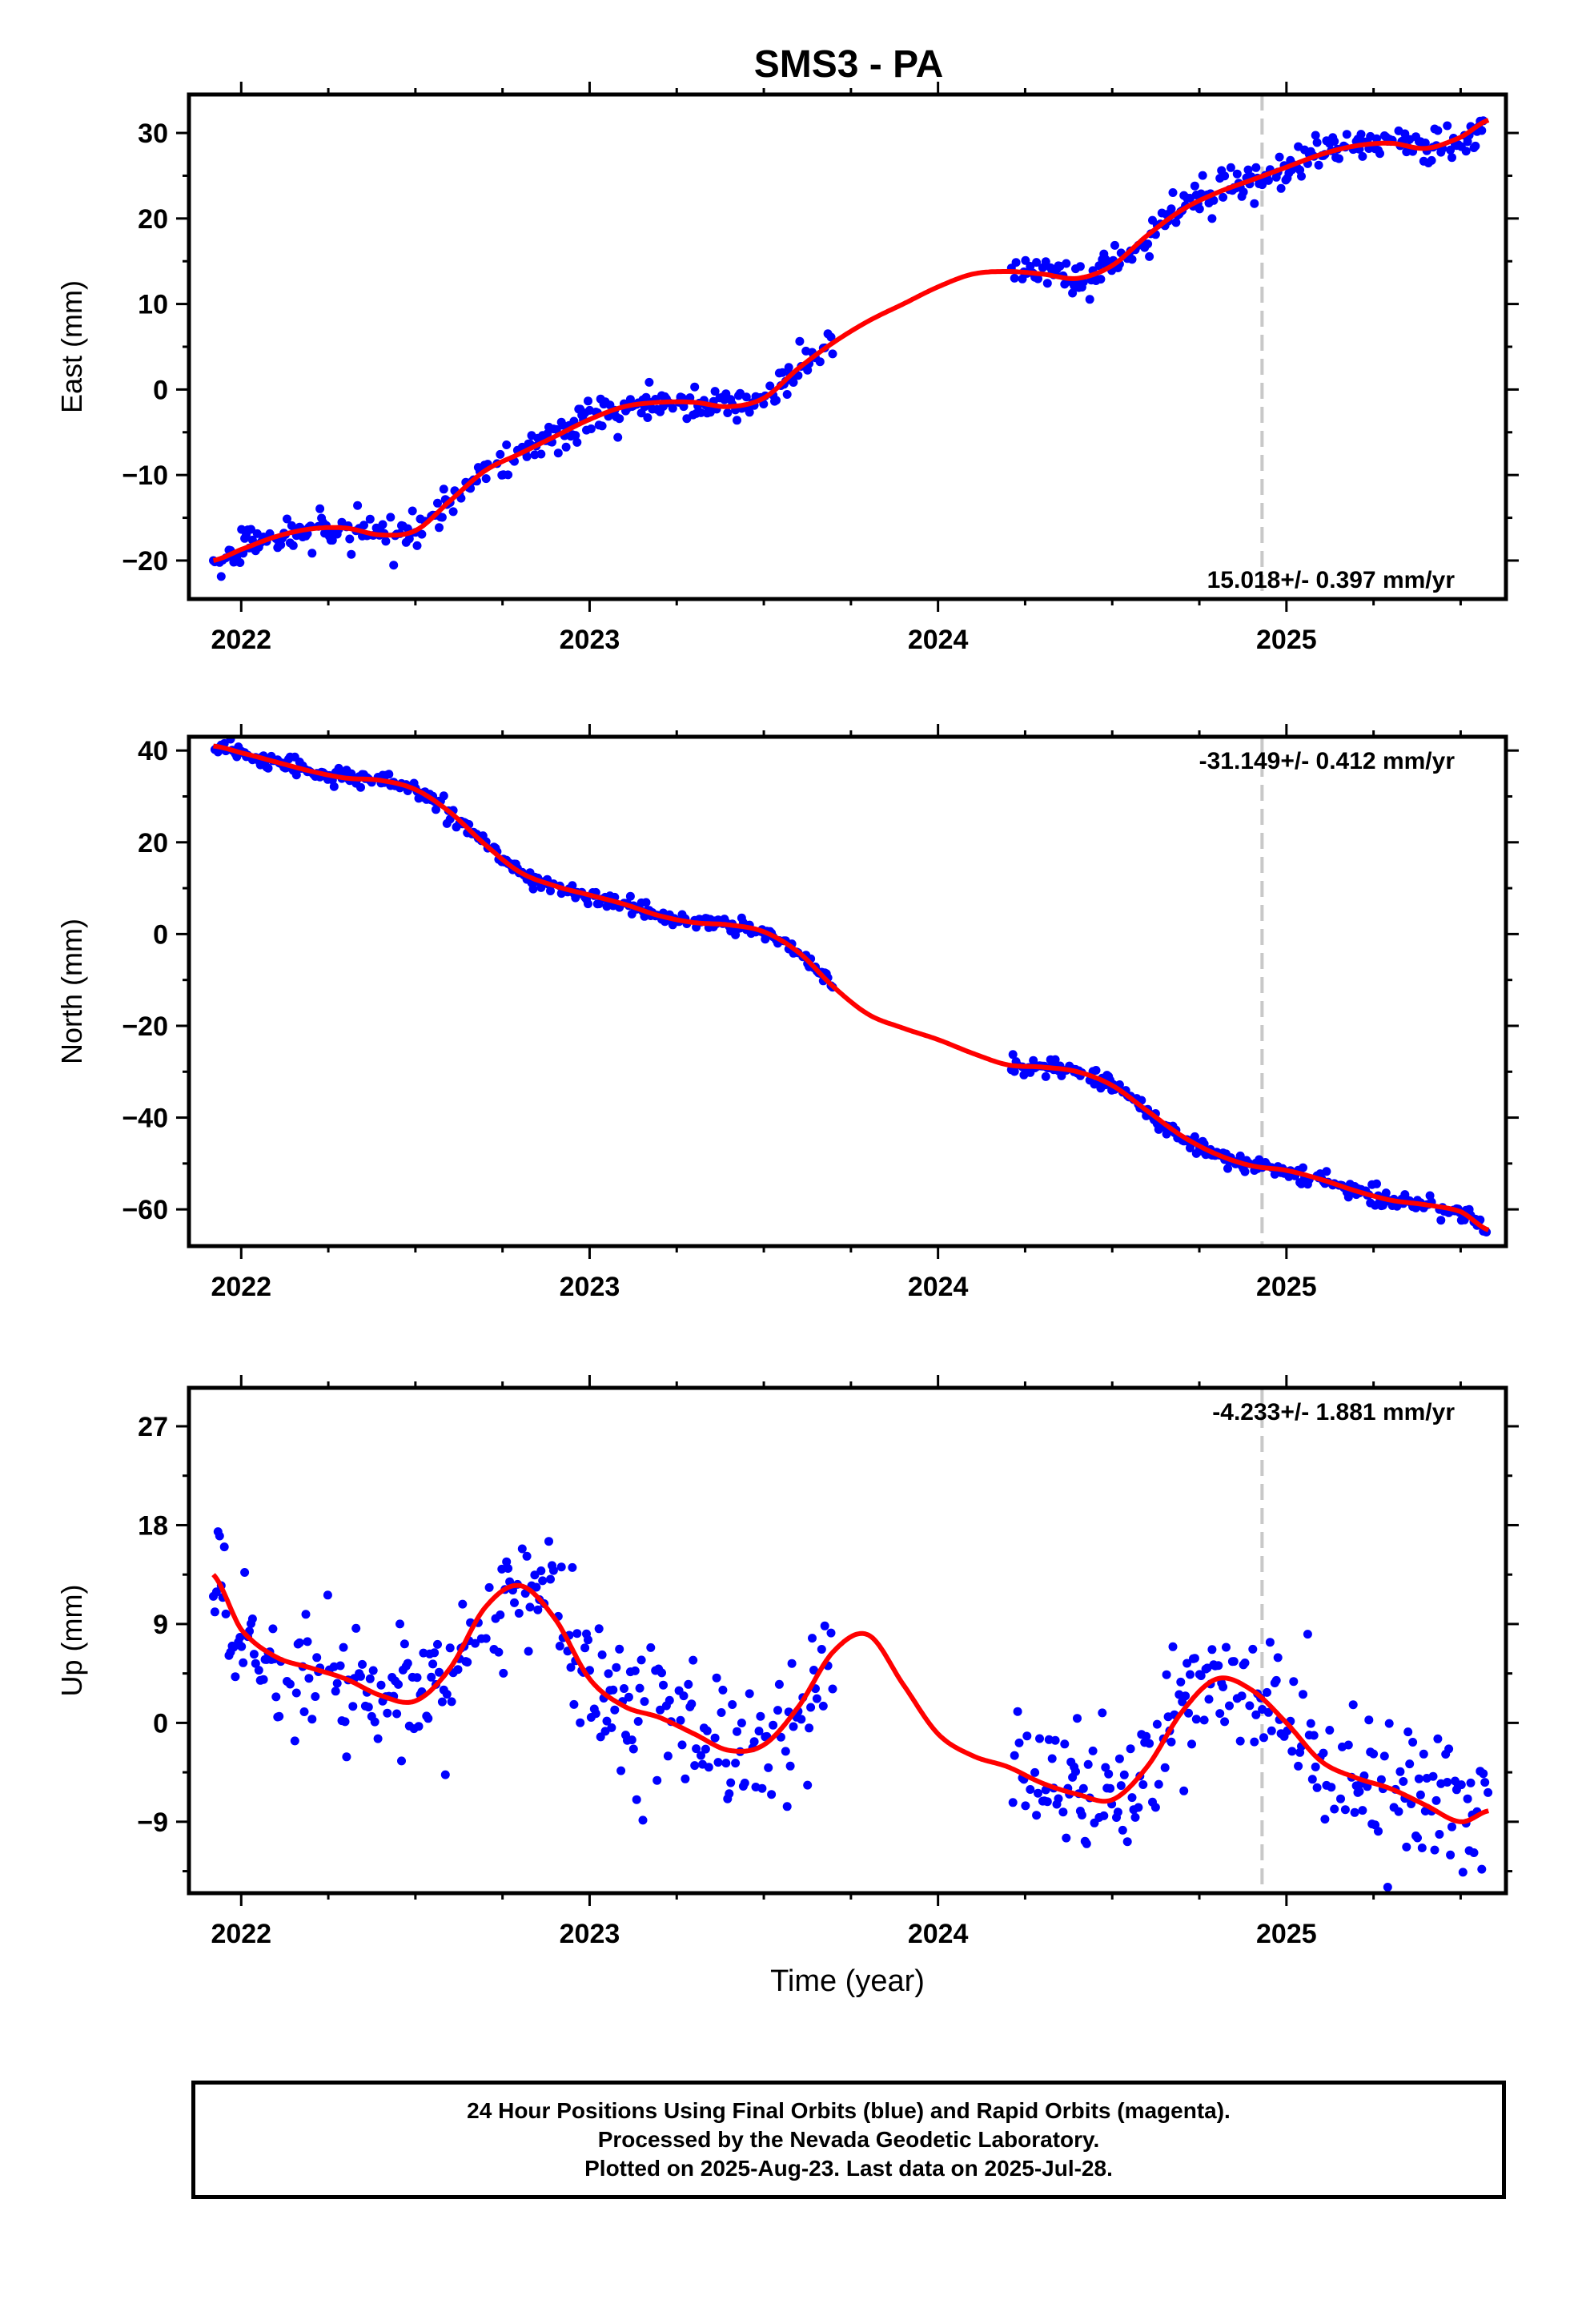  Describe the element at coordinates (161, 390) in the screenshot. I see `y-tick-label: 0` at that location.